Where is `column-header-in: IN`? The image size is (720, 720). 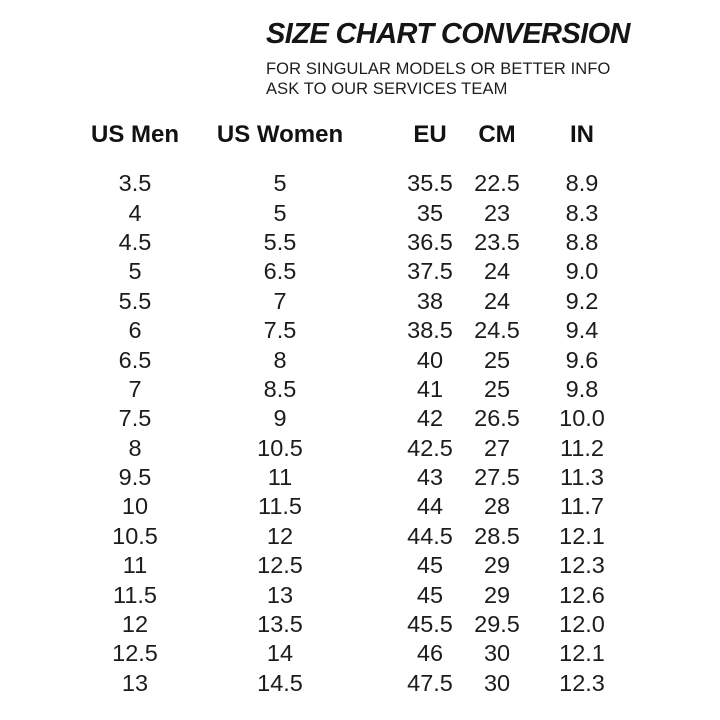 column-header-in: IN is located at coordinates (582, 134).